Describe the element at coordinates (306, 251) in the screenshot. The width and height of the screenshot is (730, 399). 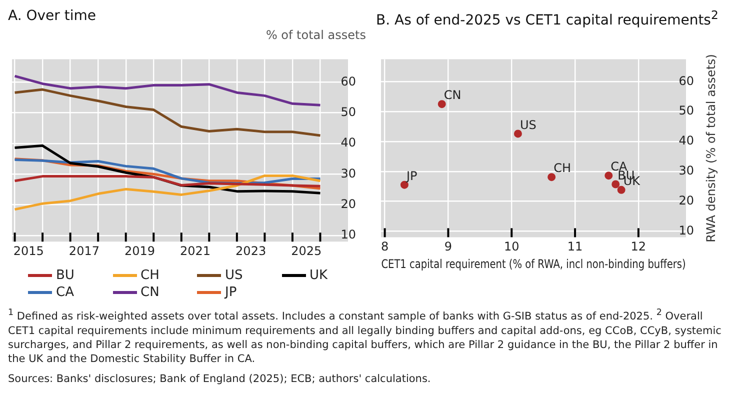
I see `x-tick-label: 2025` at that location.